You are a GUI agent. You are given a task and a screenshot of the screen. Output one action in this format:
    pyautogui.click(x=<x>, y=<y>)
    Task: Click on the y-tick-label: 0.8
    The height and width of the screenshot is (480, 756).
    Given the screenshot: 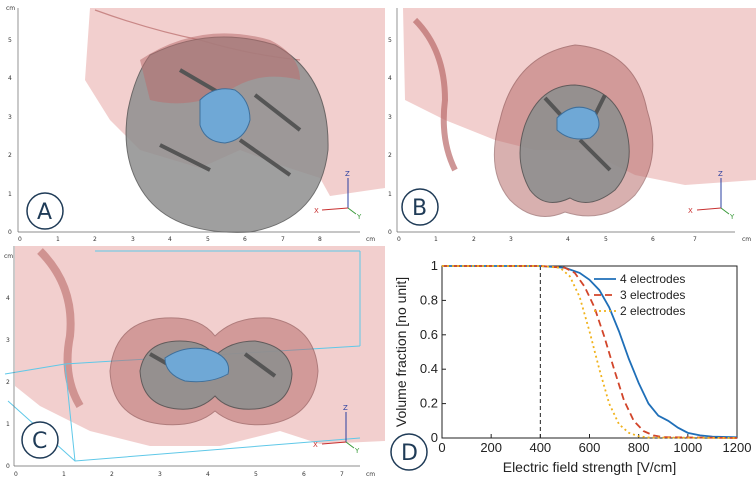 What is the action you would take?
    pyautogui.click(x=429, y=299)
    